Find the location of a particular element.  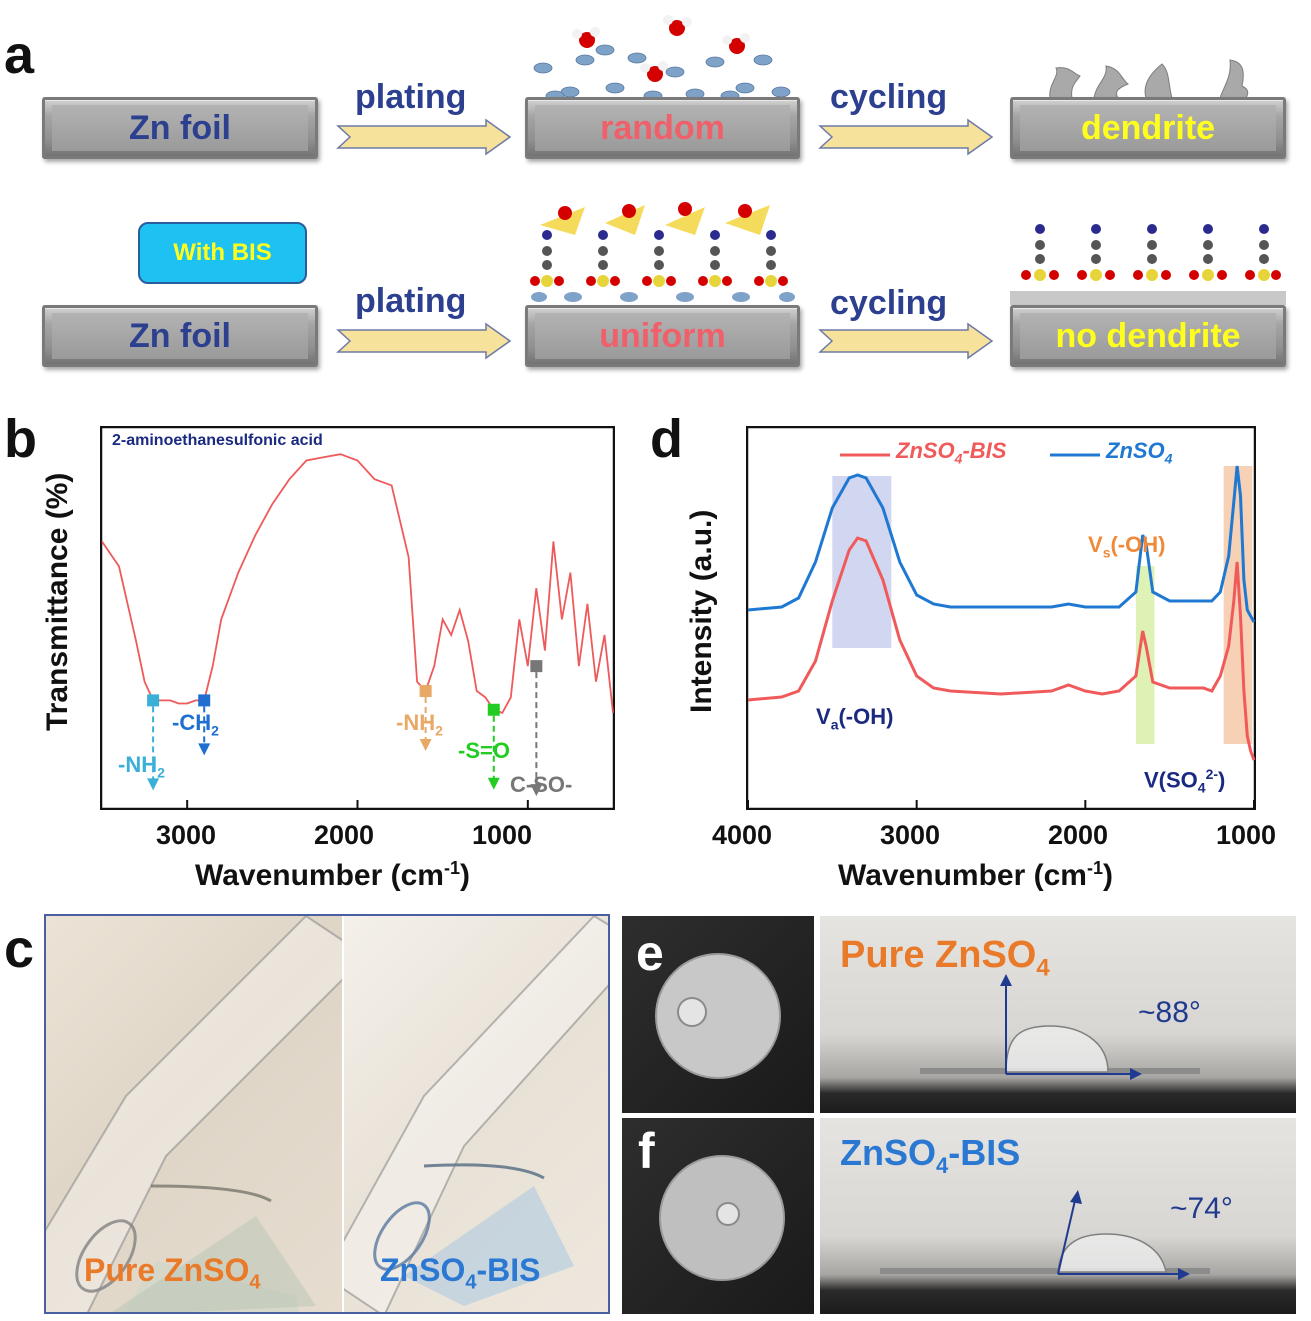

annotation-ch2: -CH2 is located at coordinates (195, 724).